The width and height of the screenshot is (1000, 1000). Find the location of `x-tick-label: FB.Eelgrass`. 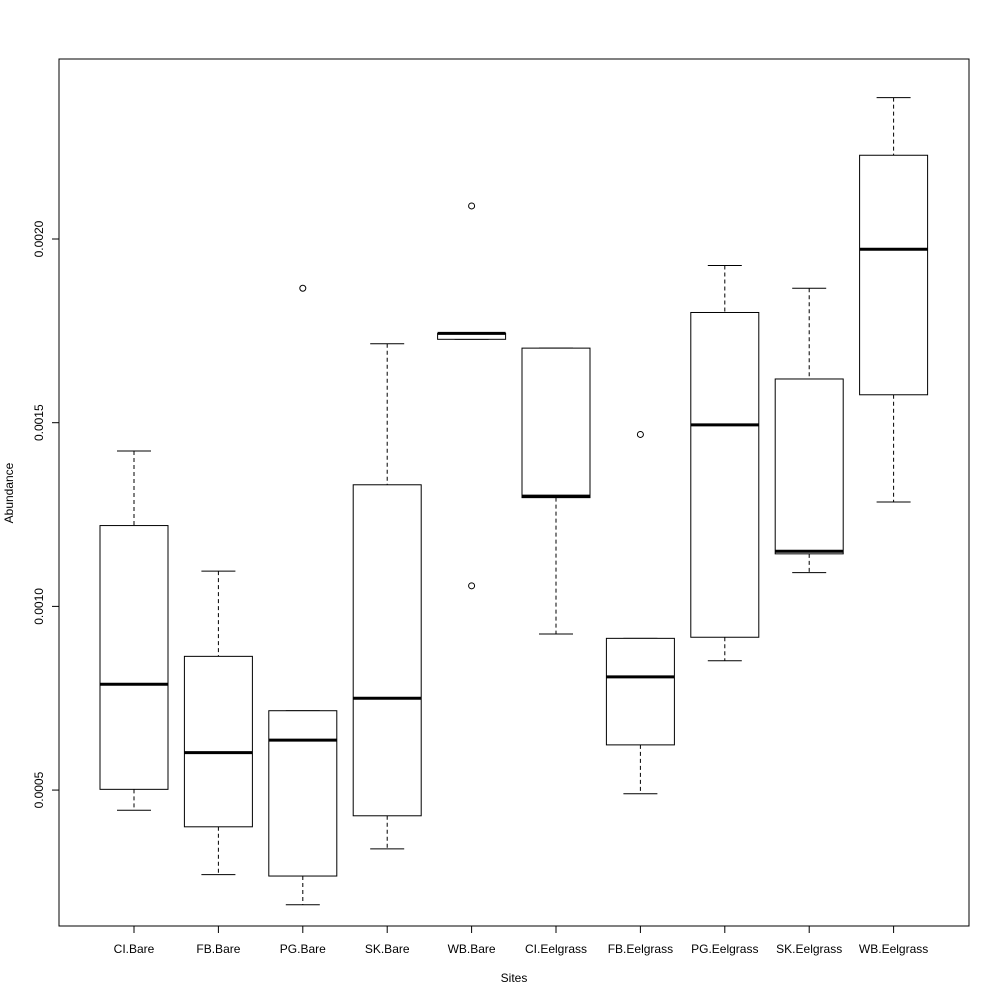

x-tick-label: FB.Eelgrass is located at coordinates (640, 949).